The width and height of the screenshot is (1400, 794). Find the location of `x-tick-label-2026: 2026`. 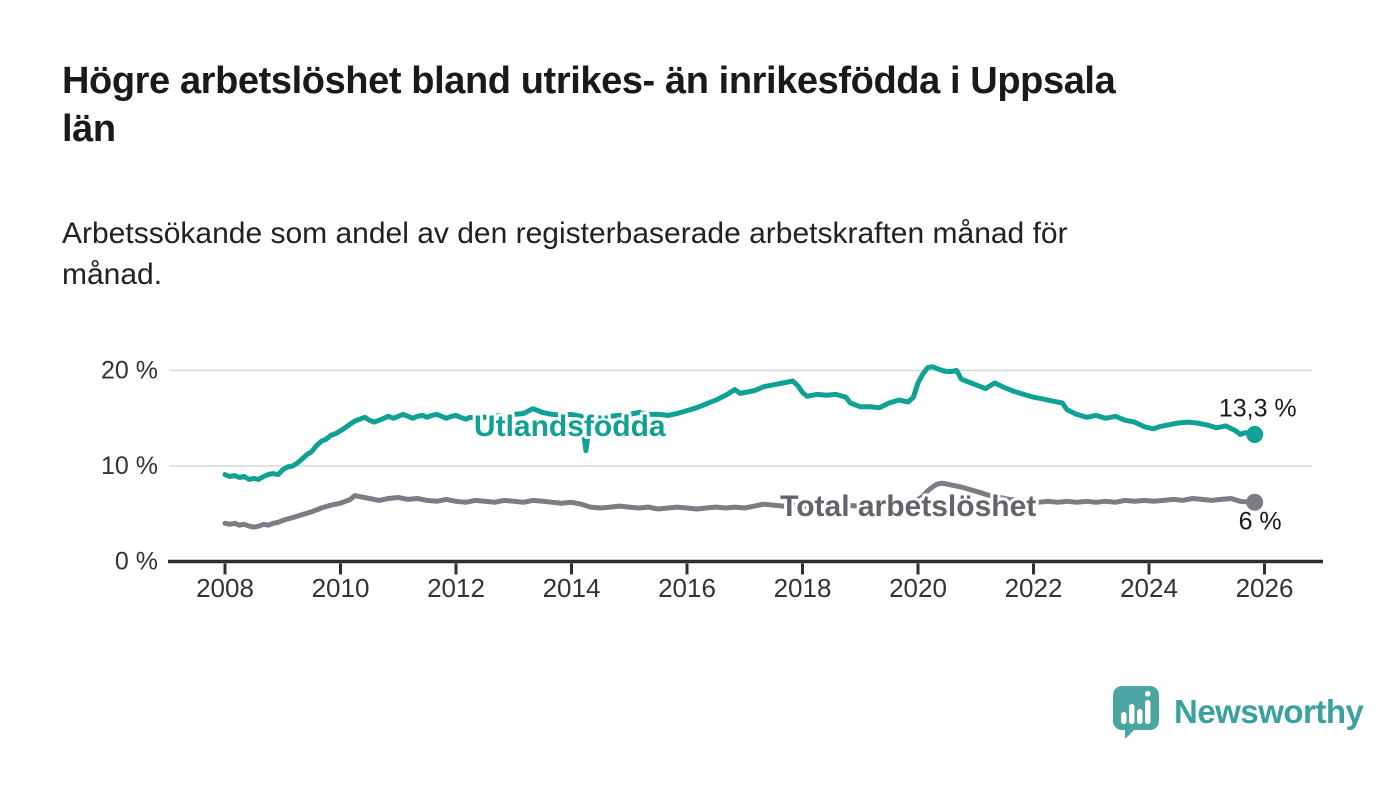

x-tick-label-2026: 2026 is located at coordinates (1265, 588).